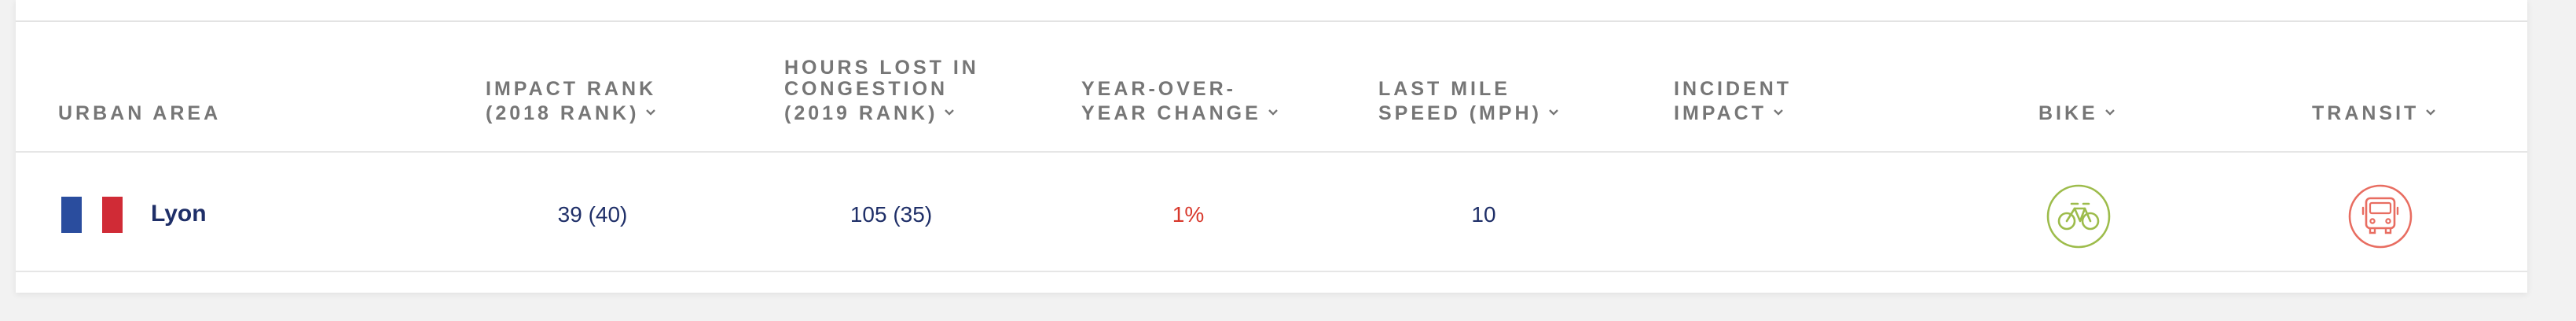 The image size is (2576, 321). Describe the element at coordinates (2366, 113) in the screenshot. I see `header-transit-label: TRANSIT` at that location.